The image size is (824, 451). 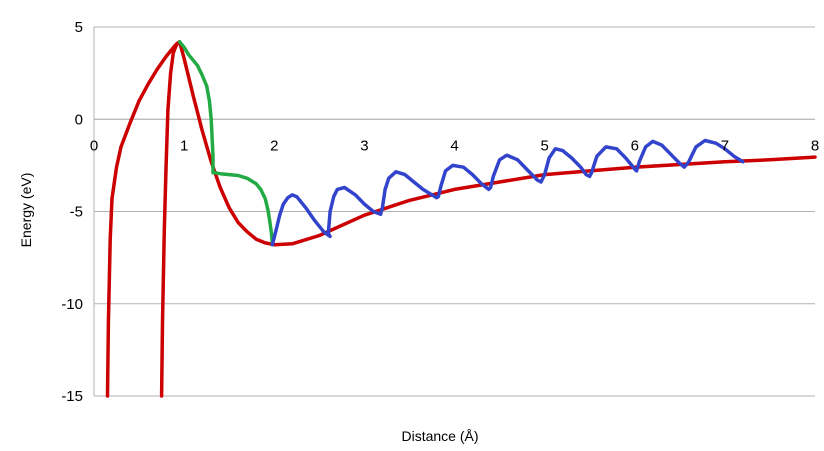 What do you see at coordinates (79, 119) in the screenshot?
I see `y-tick-label: 0` at bounding box center [79, 119].